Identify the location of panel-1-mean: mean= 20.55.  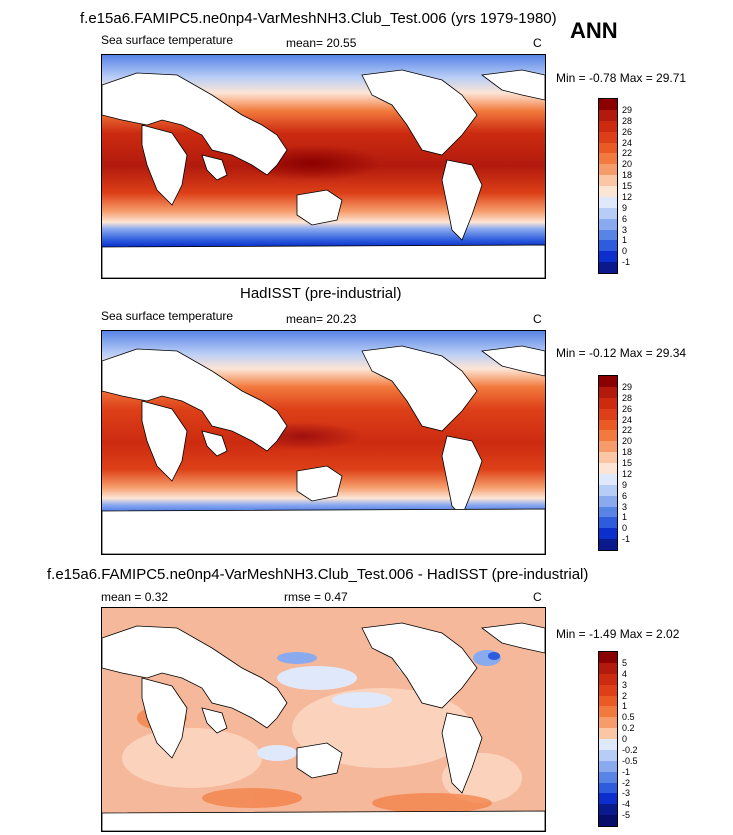
(321, 43).